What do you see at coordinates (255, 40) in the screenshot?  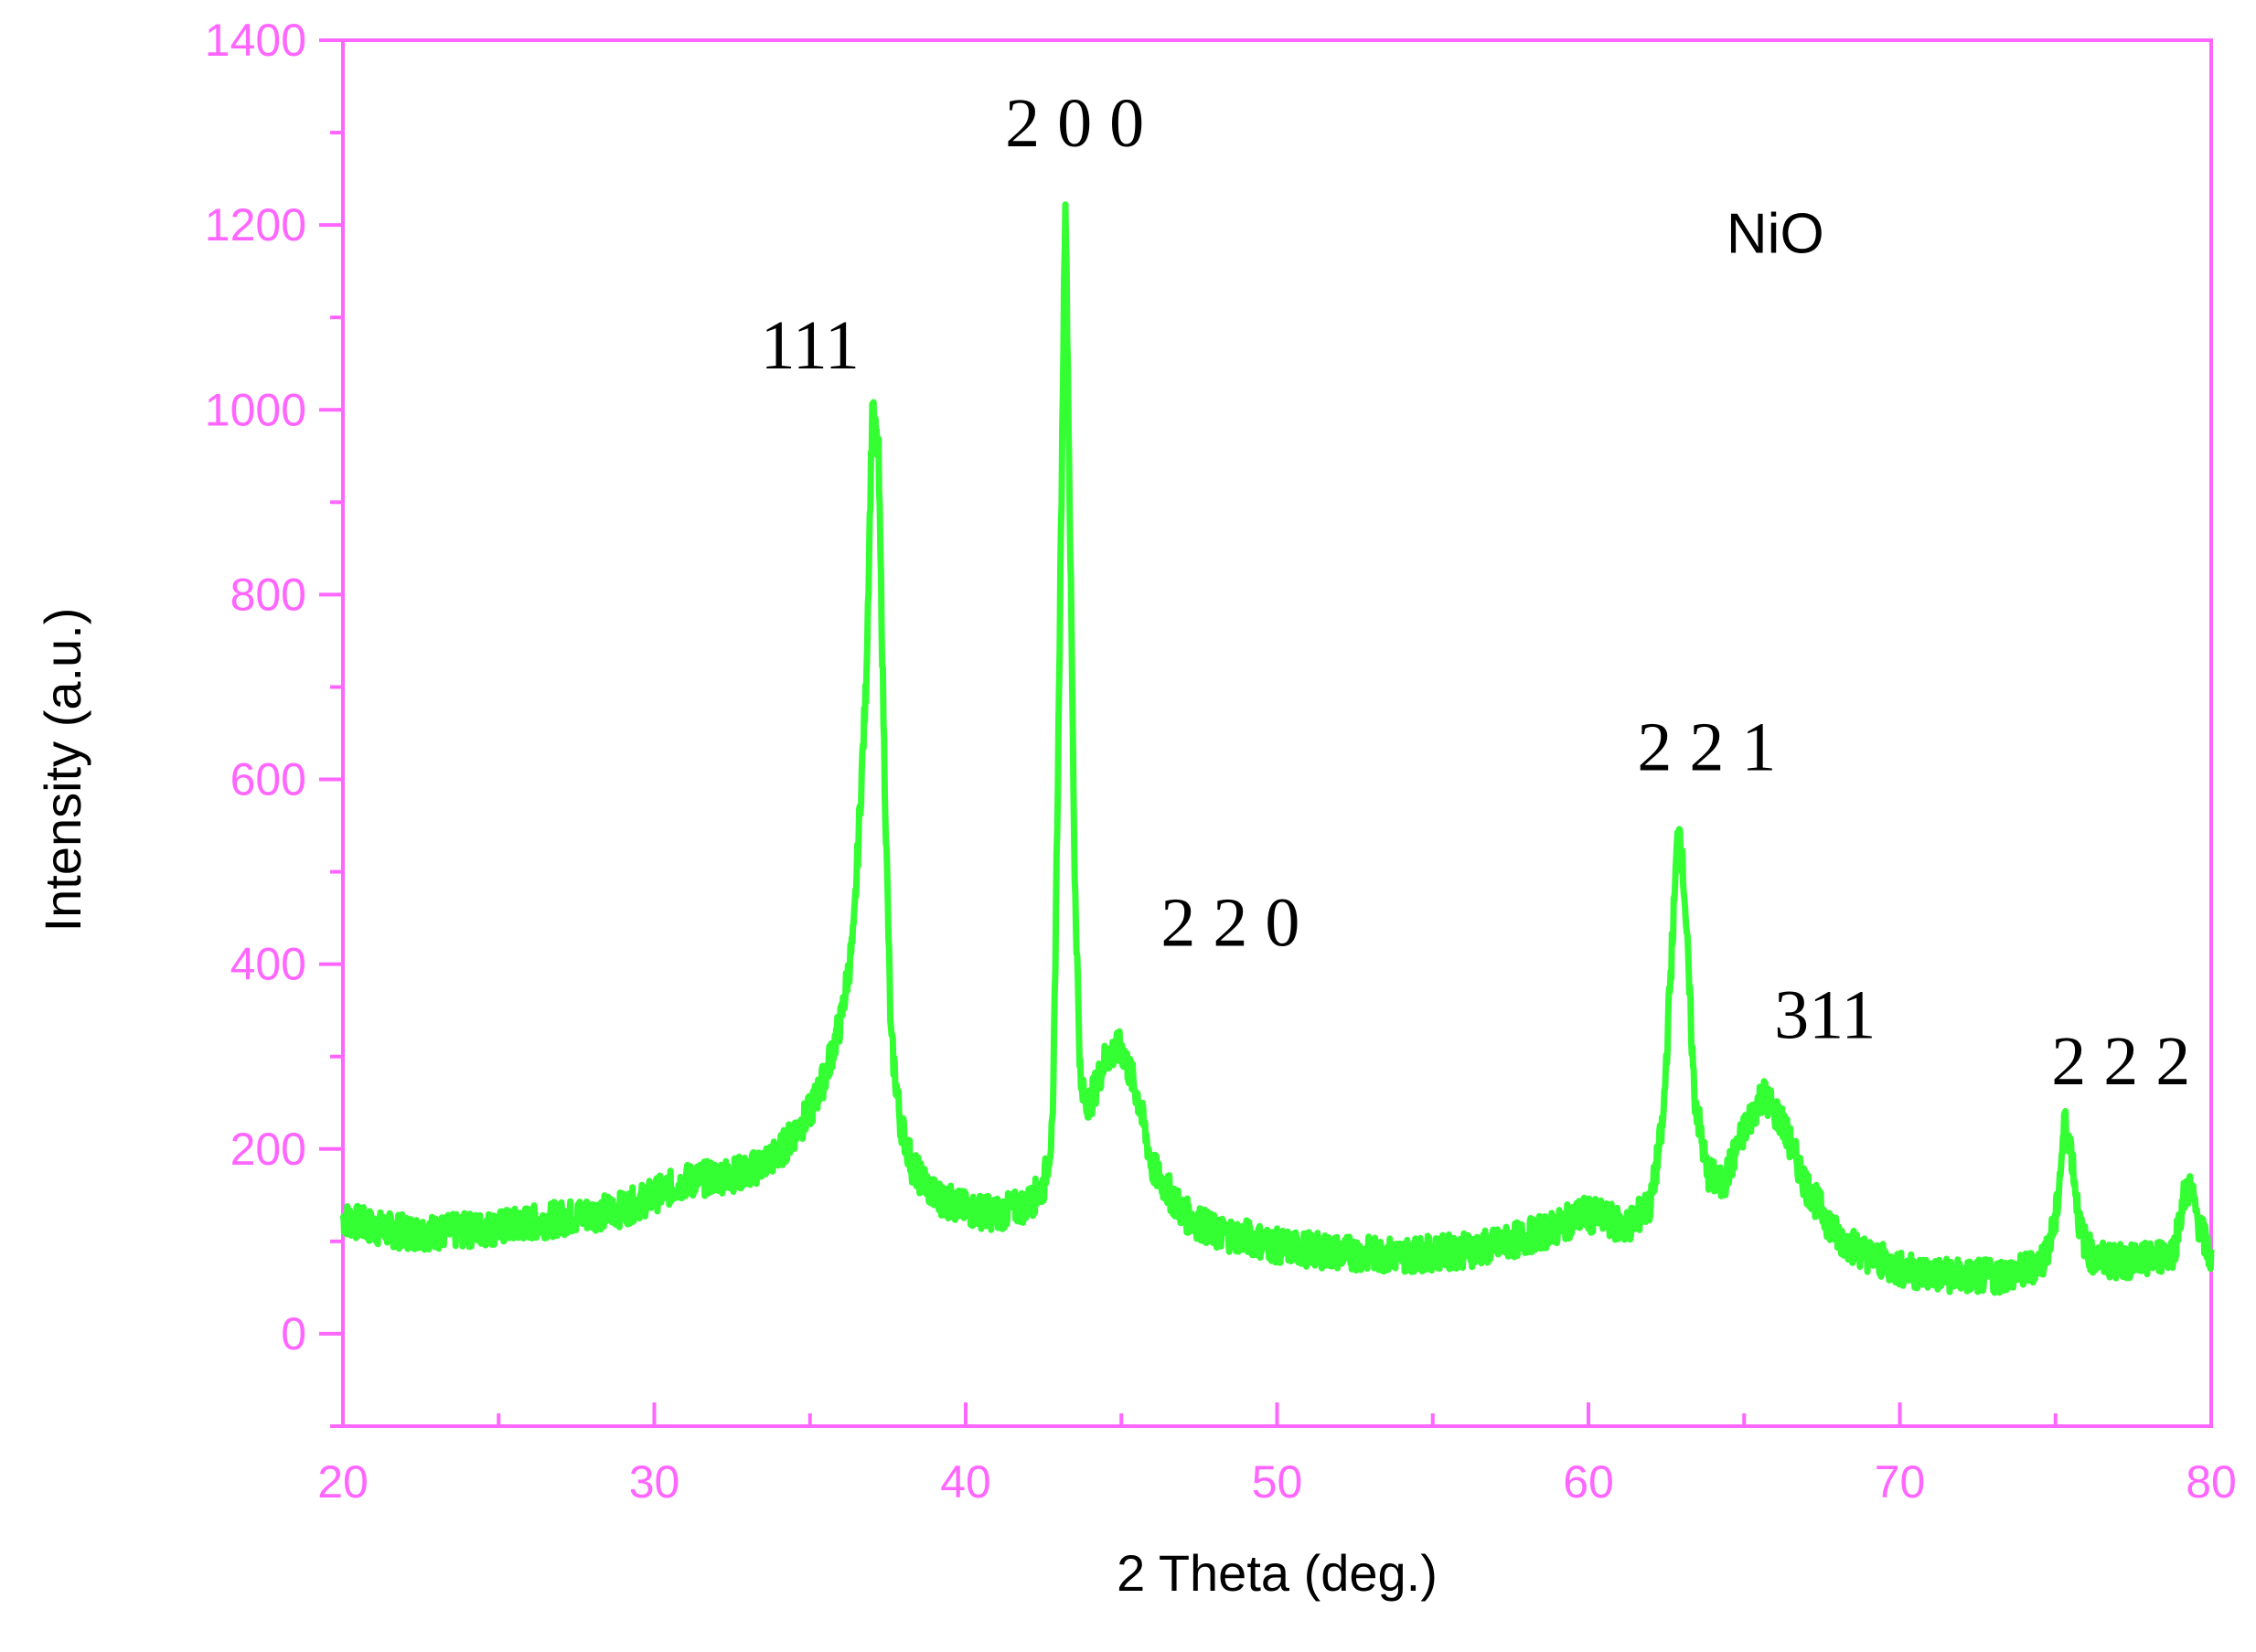 I see `y-tick-label: 1400` at bounding box center [255, 40].